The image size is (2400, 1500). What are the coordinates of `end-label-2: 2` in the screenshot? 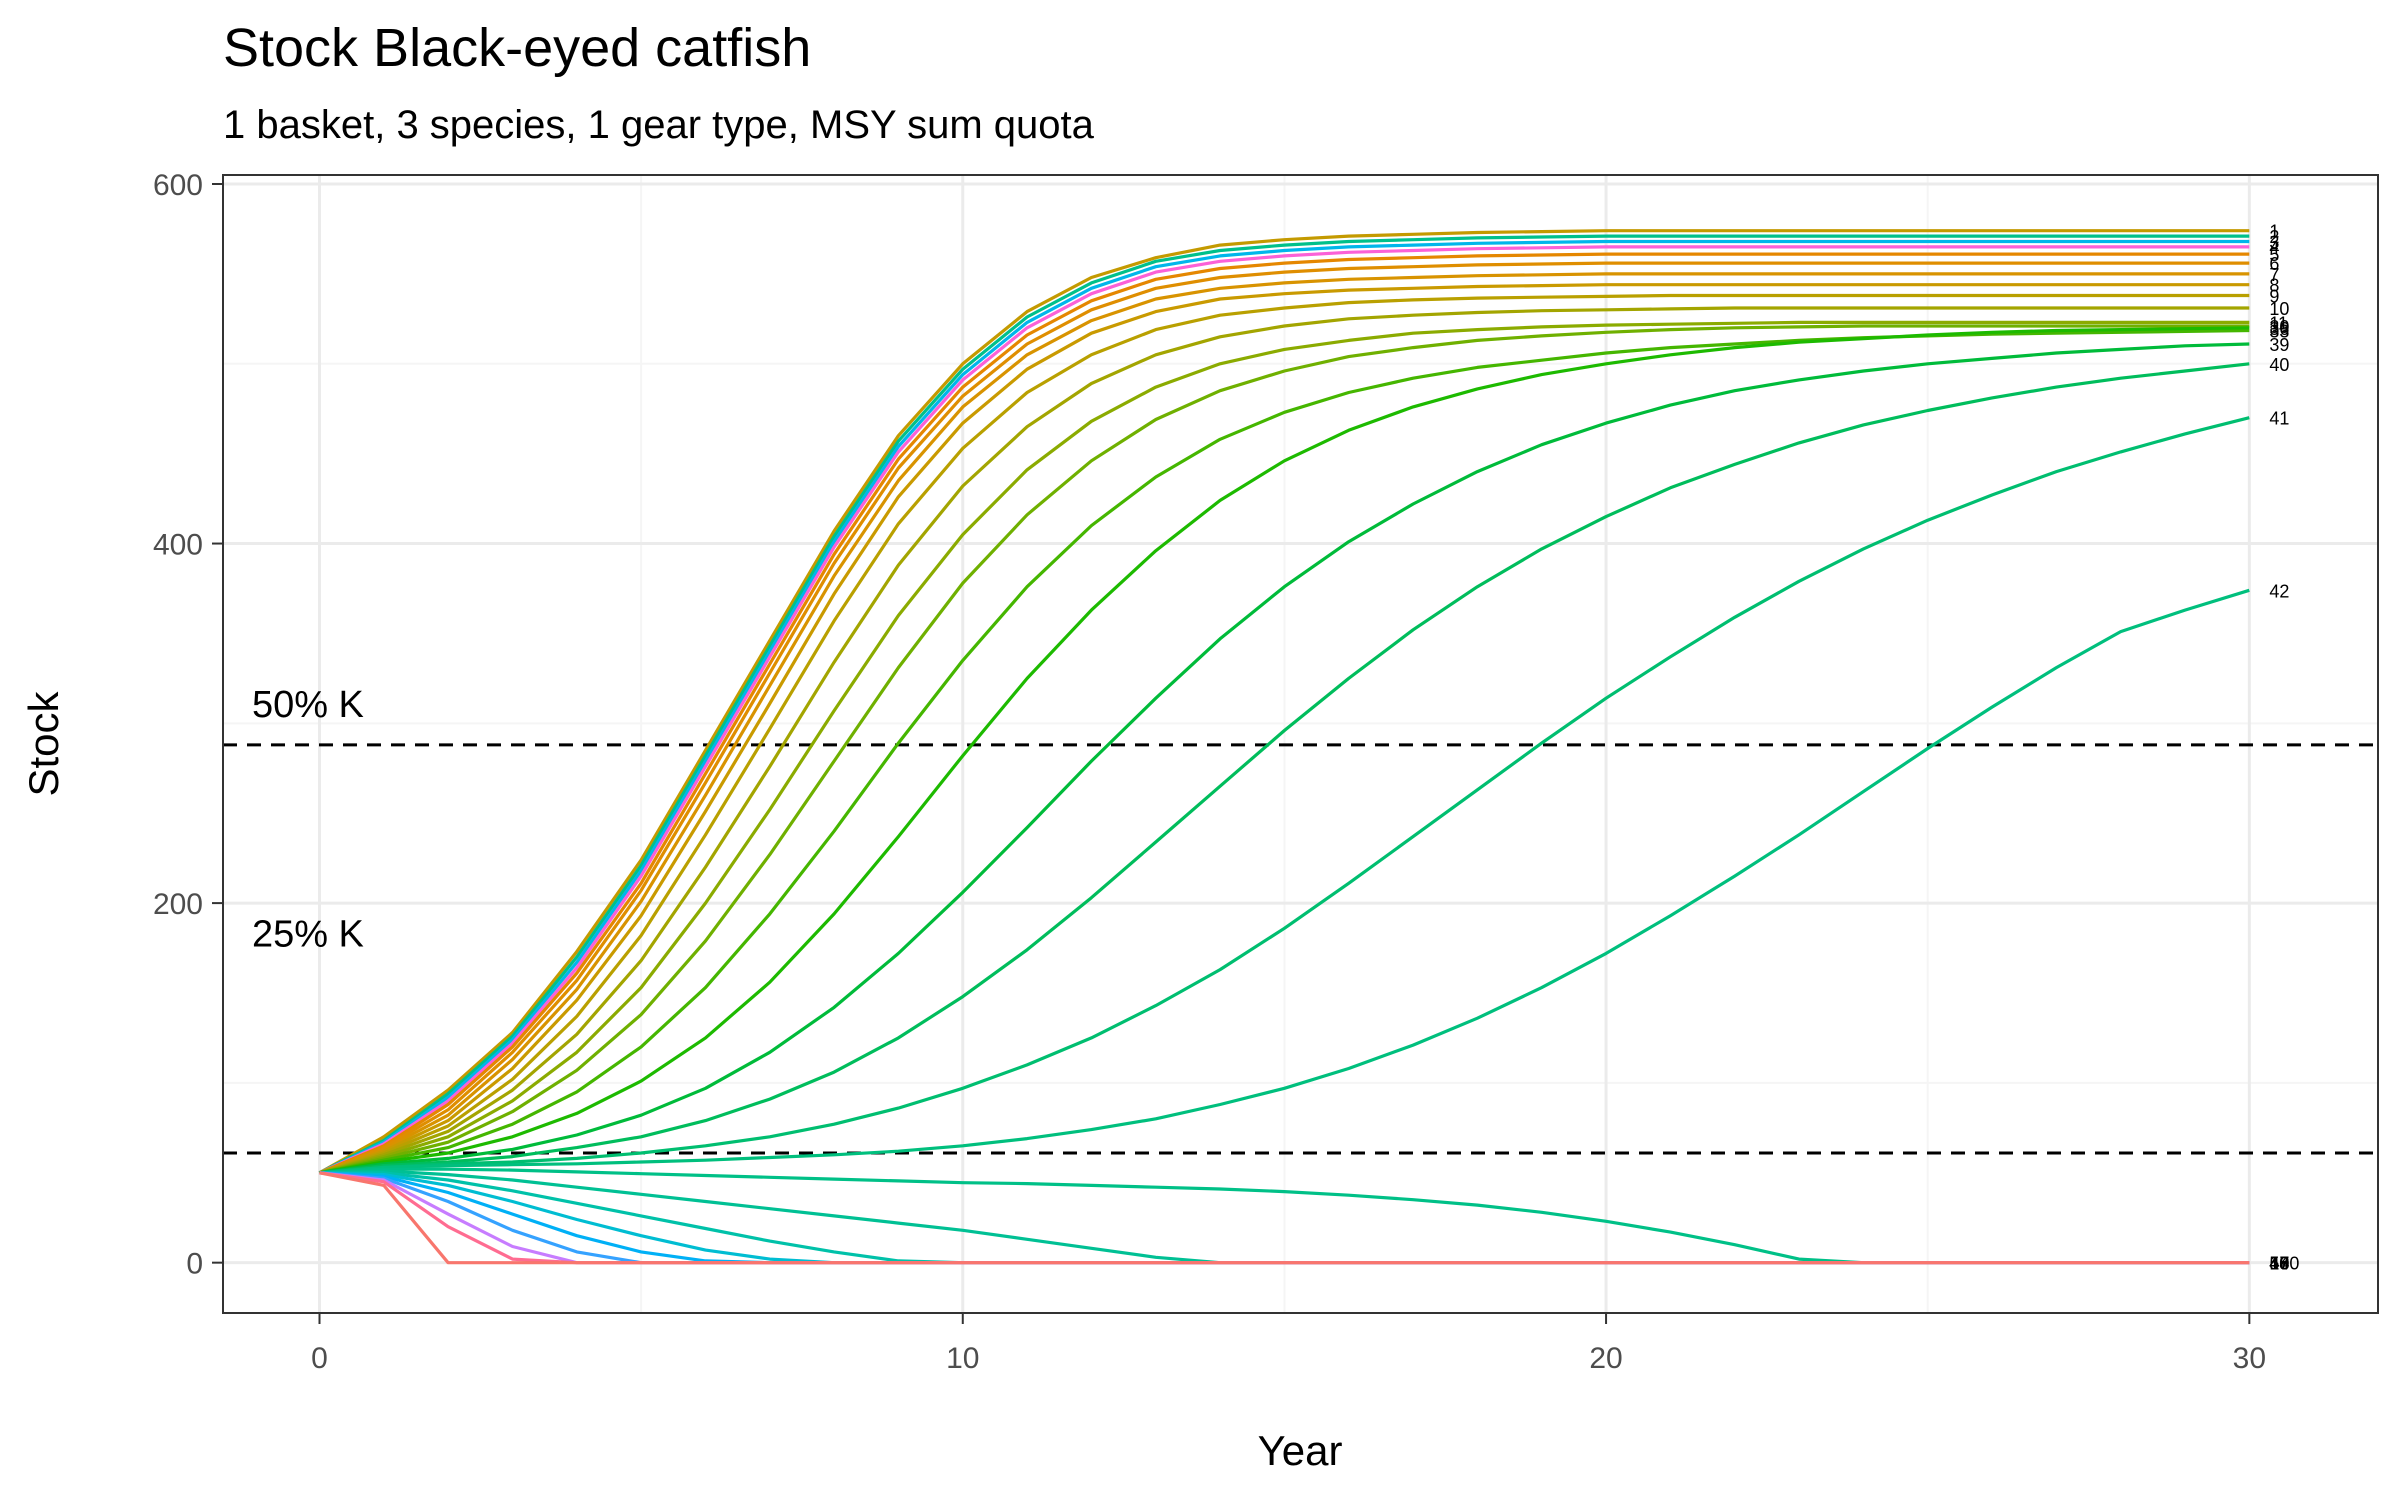 It's located at (2274, 237).